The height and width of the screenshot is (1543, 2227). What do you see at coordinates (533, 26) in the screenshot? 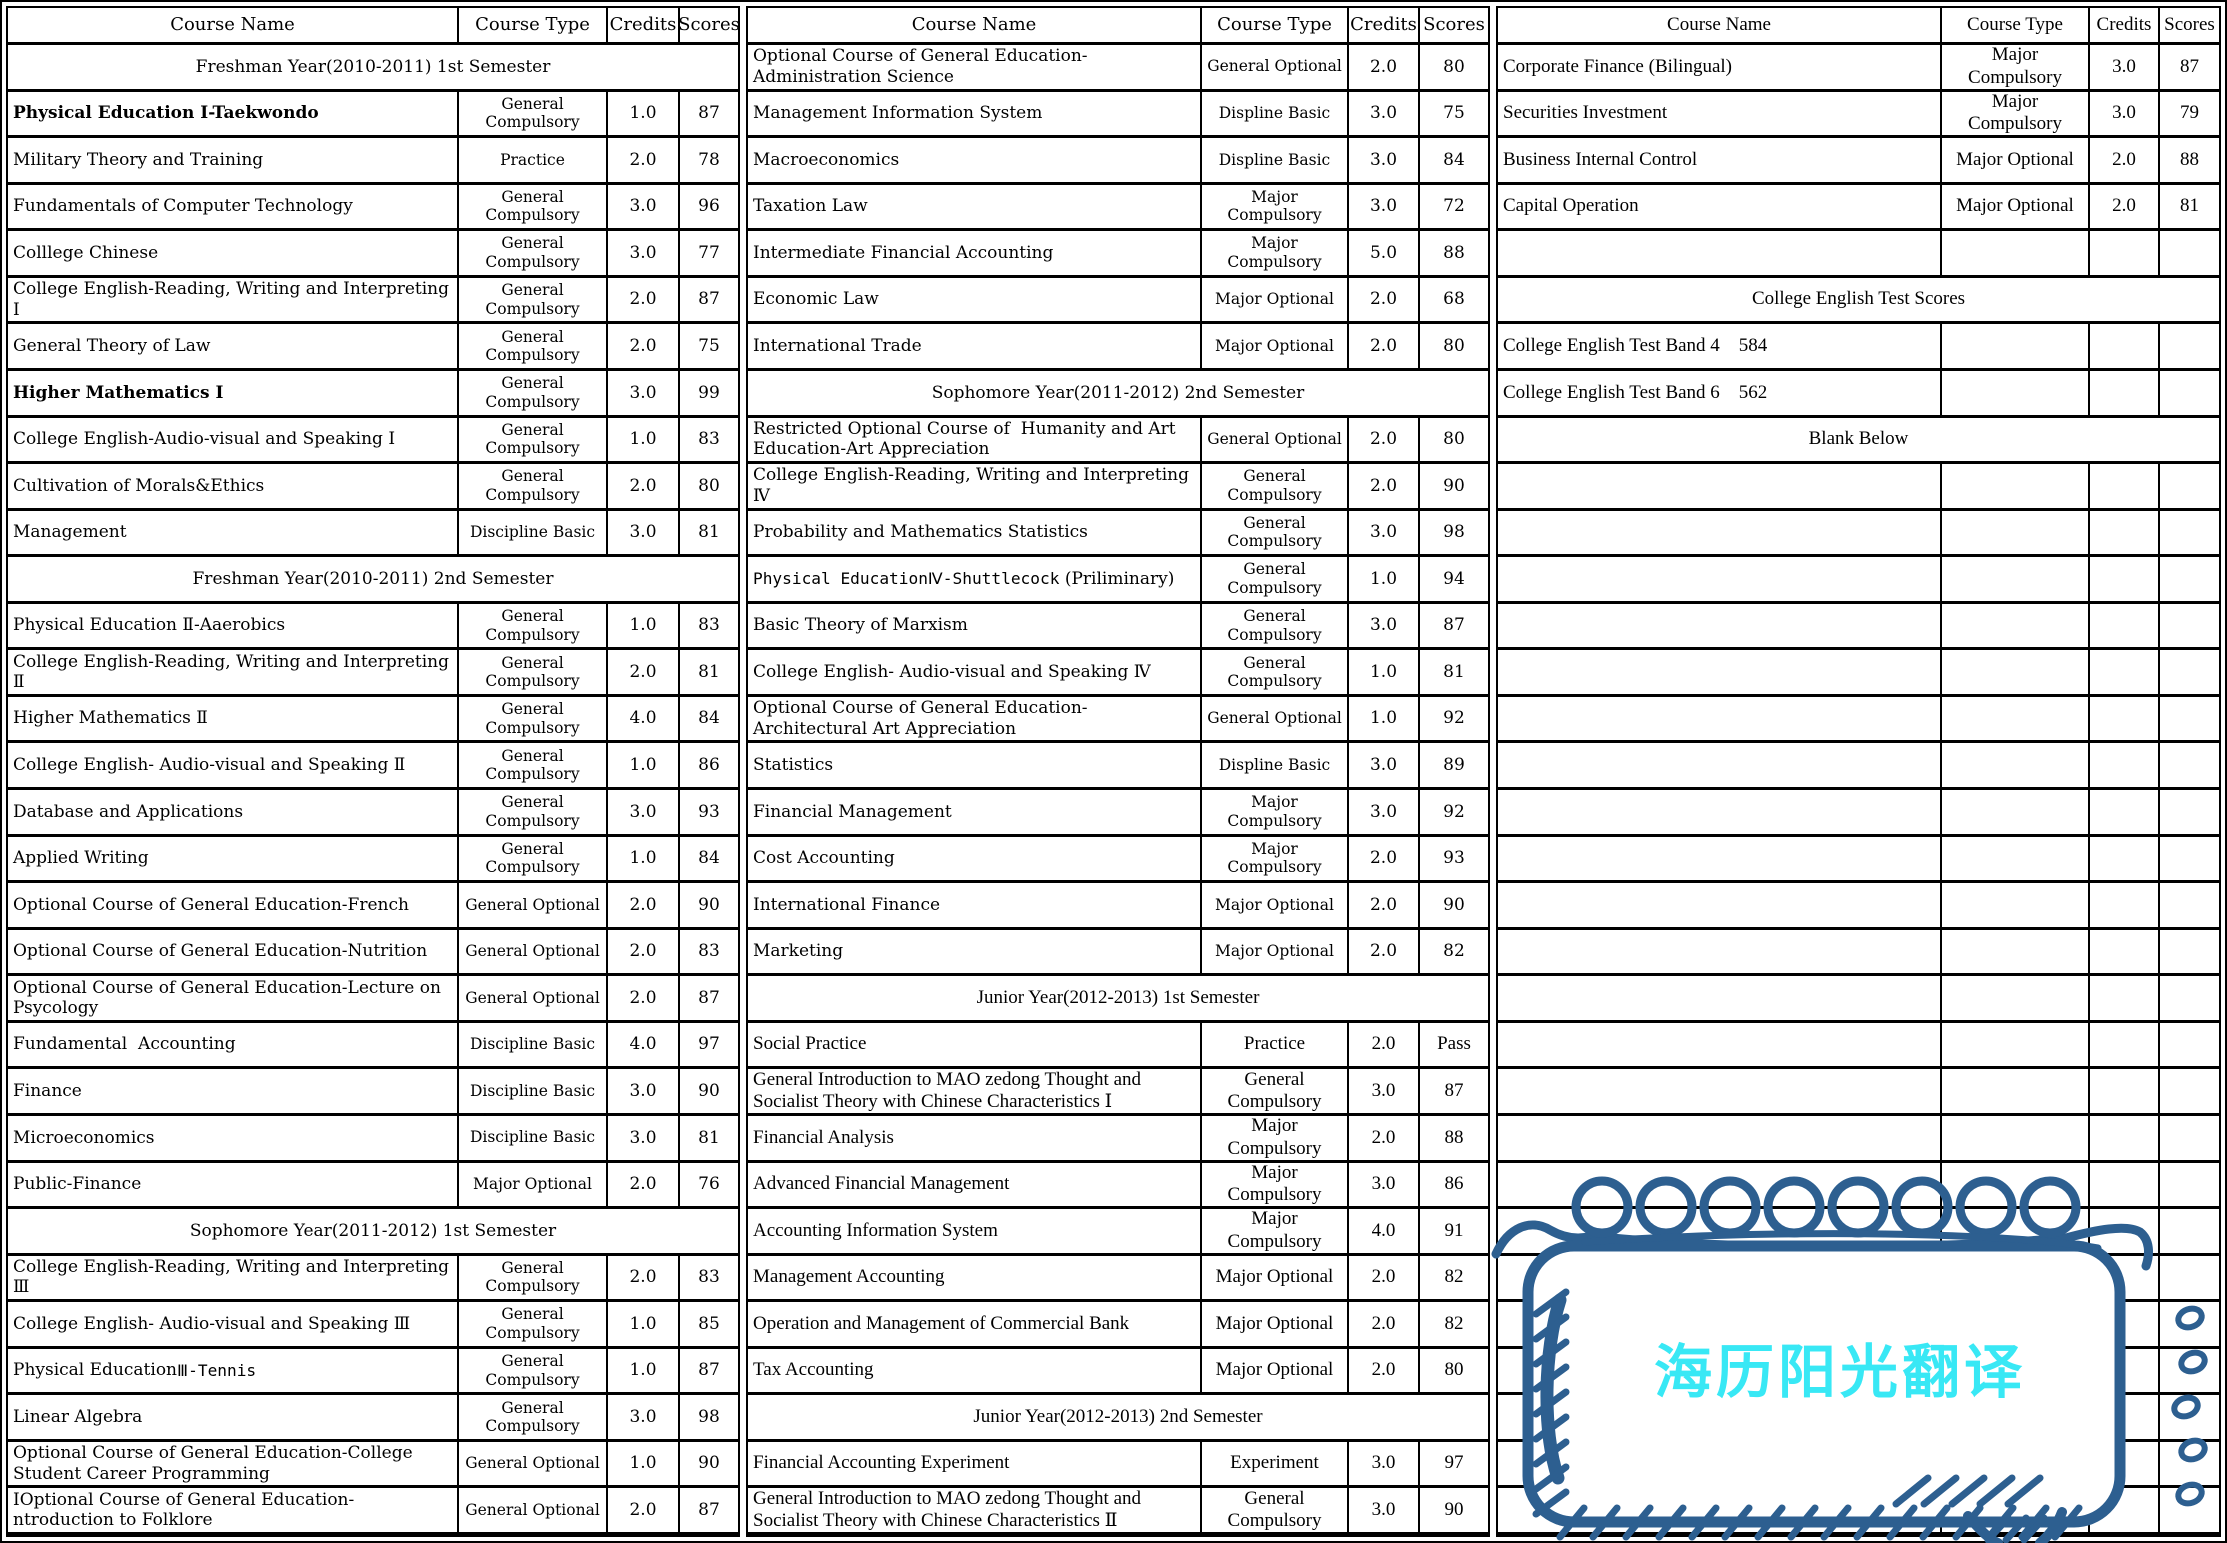
I see `table-header-type: Course Type` at bounding box center [533, 26].